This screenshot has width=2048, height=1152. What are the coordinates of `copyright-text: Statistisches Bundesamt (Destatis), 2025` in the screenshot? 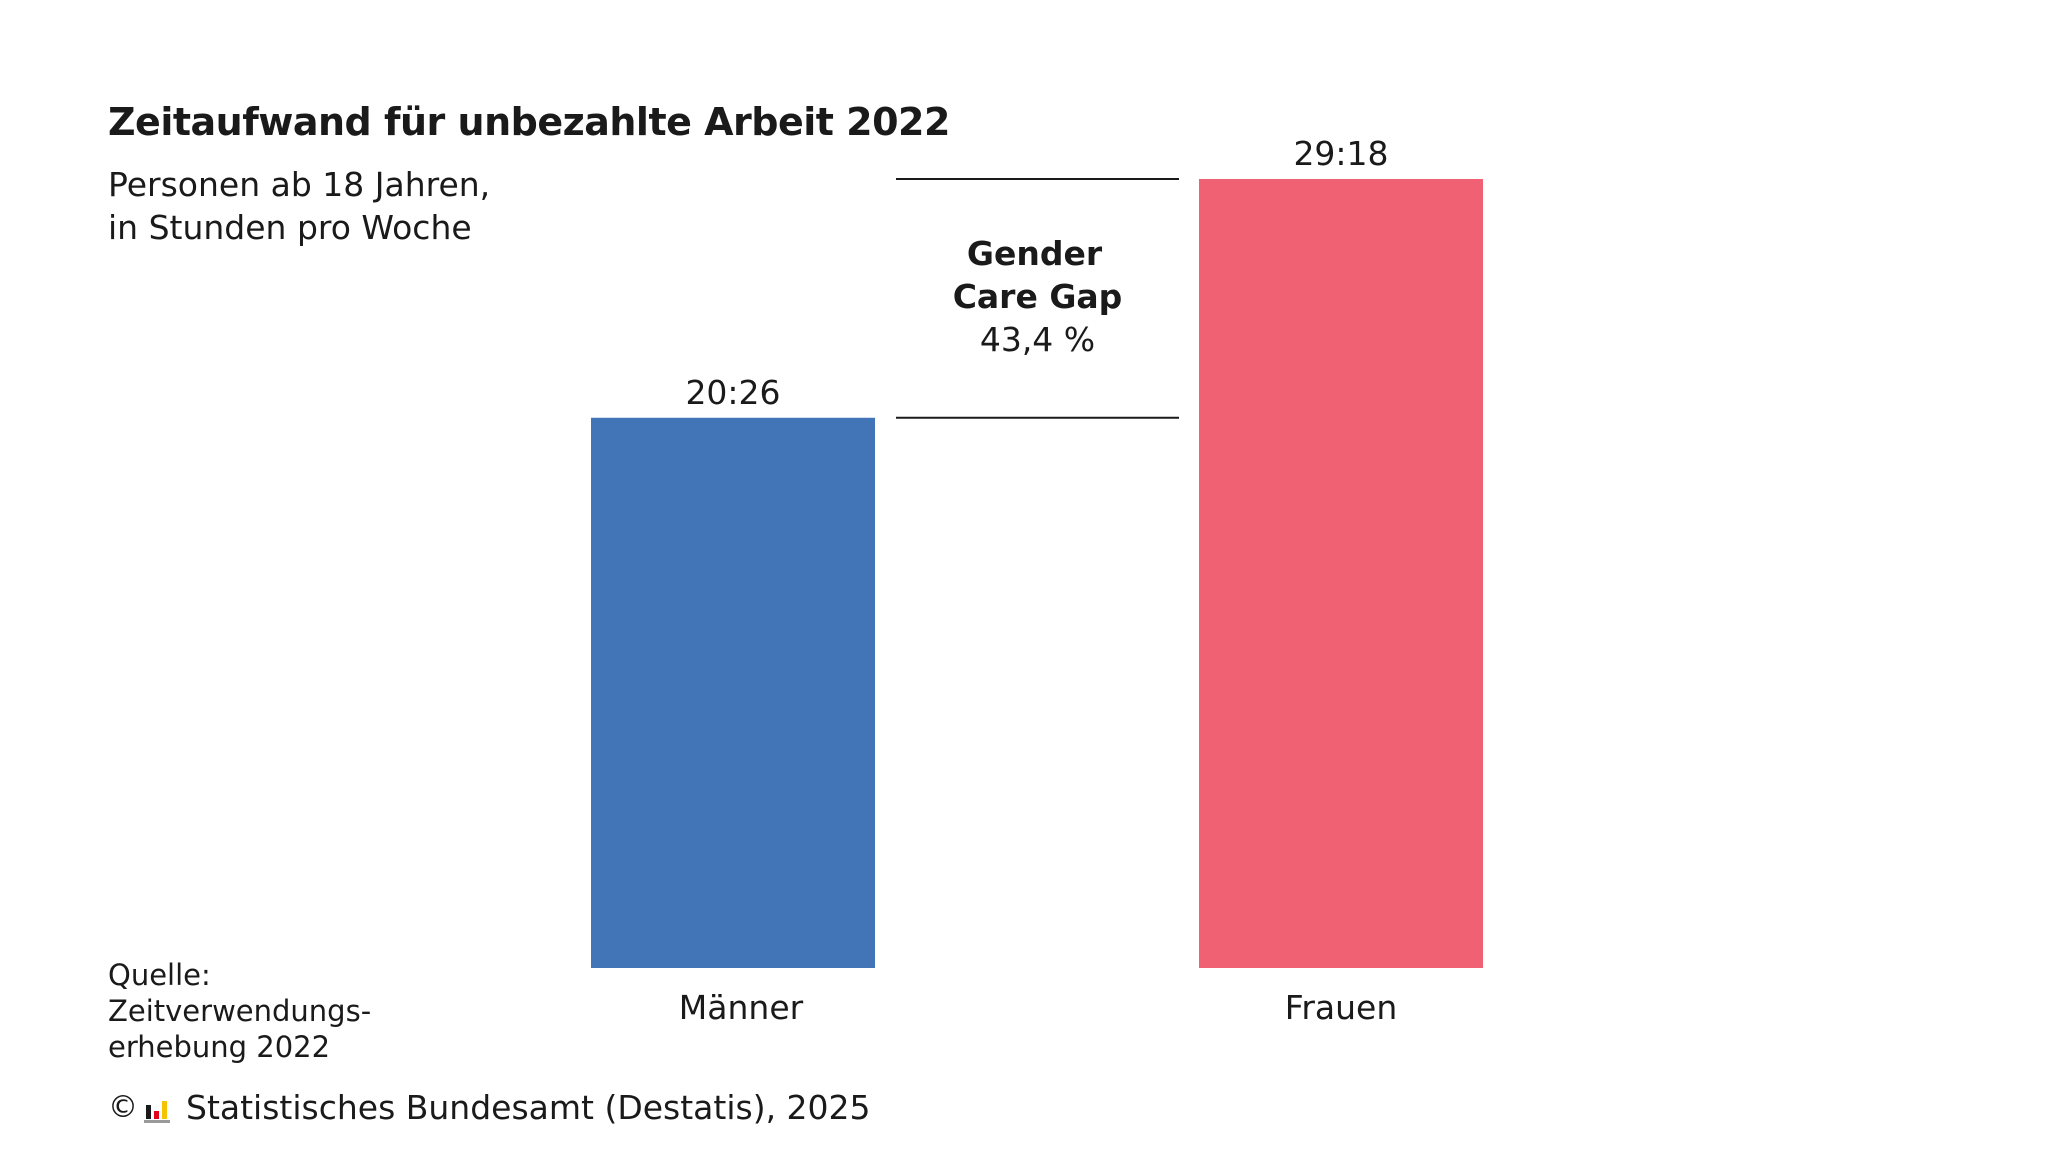 It's located at (528, 1107).